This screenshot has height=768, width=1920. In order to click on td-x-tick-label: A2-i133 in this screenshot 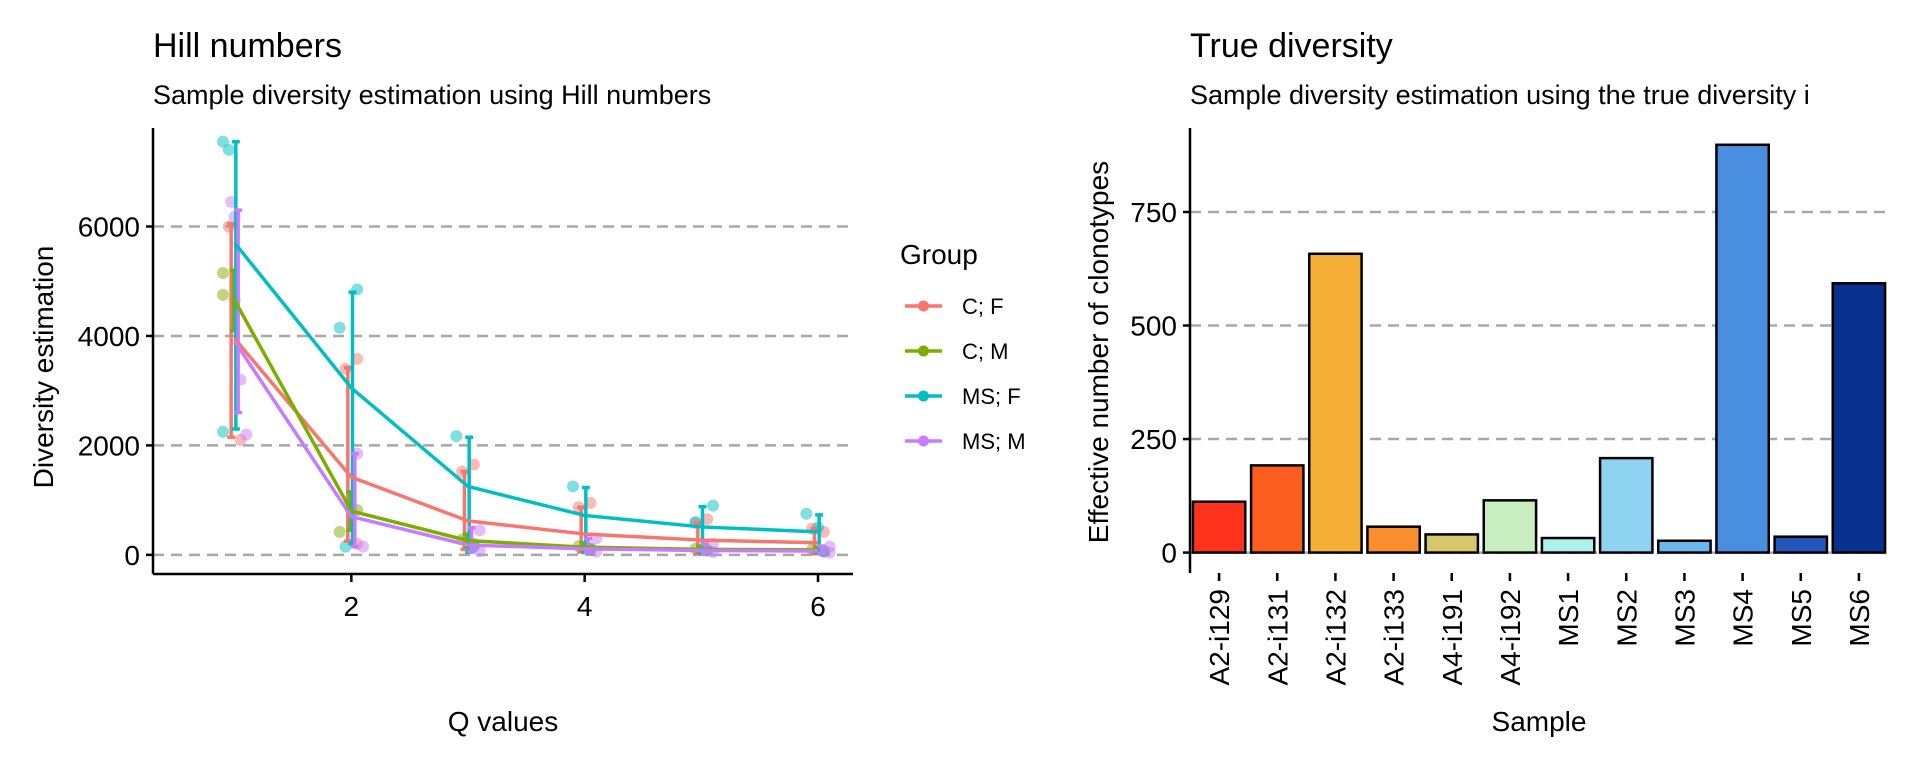, I will do `click(1394, 637)`.